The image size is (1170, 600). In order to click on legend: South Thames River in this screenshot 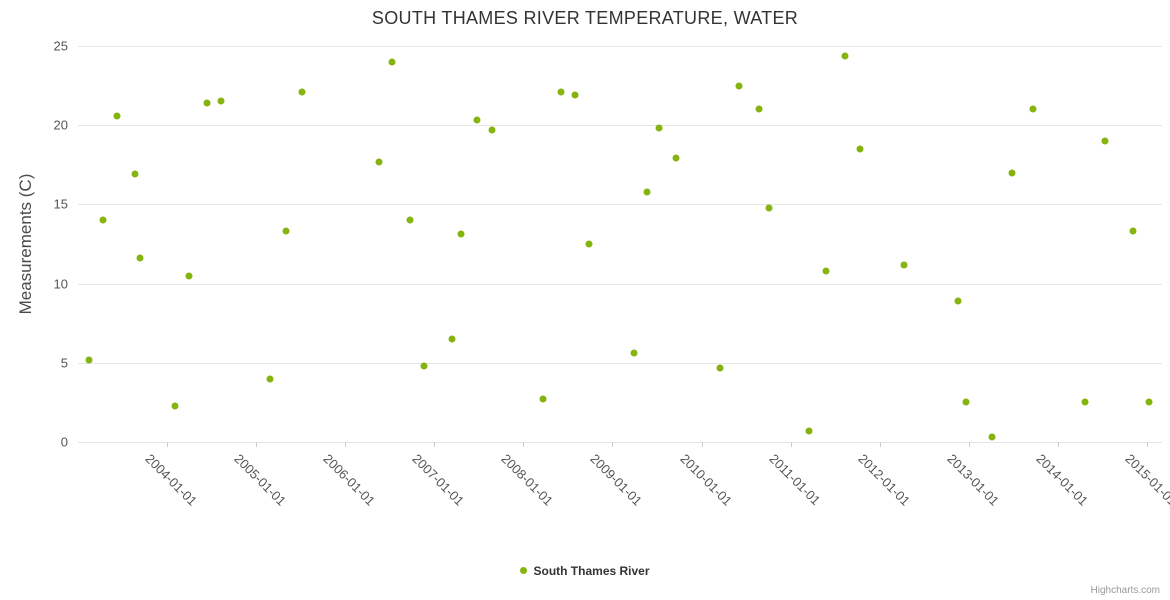, I will do `click(585, 570)`.